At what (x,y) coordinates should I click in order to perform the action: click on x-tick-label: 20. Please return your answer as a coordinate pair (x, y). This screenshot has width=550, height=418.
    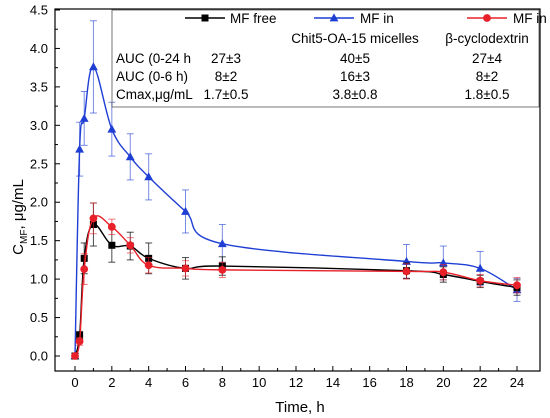
    Looking at the image, I should click on (443, 382).